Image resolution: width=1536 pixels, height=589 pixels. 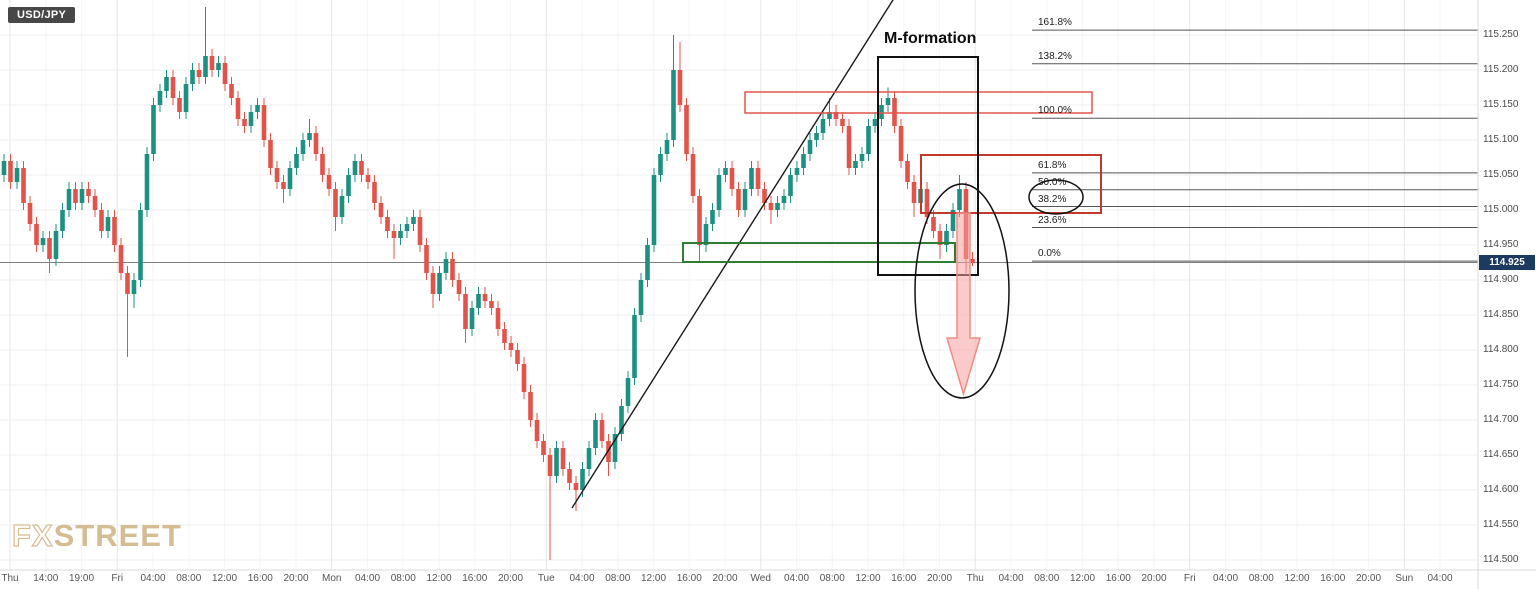 I want to click on price-axis-label: 115.050, so click(x=1501, y=174).